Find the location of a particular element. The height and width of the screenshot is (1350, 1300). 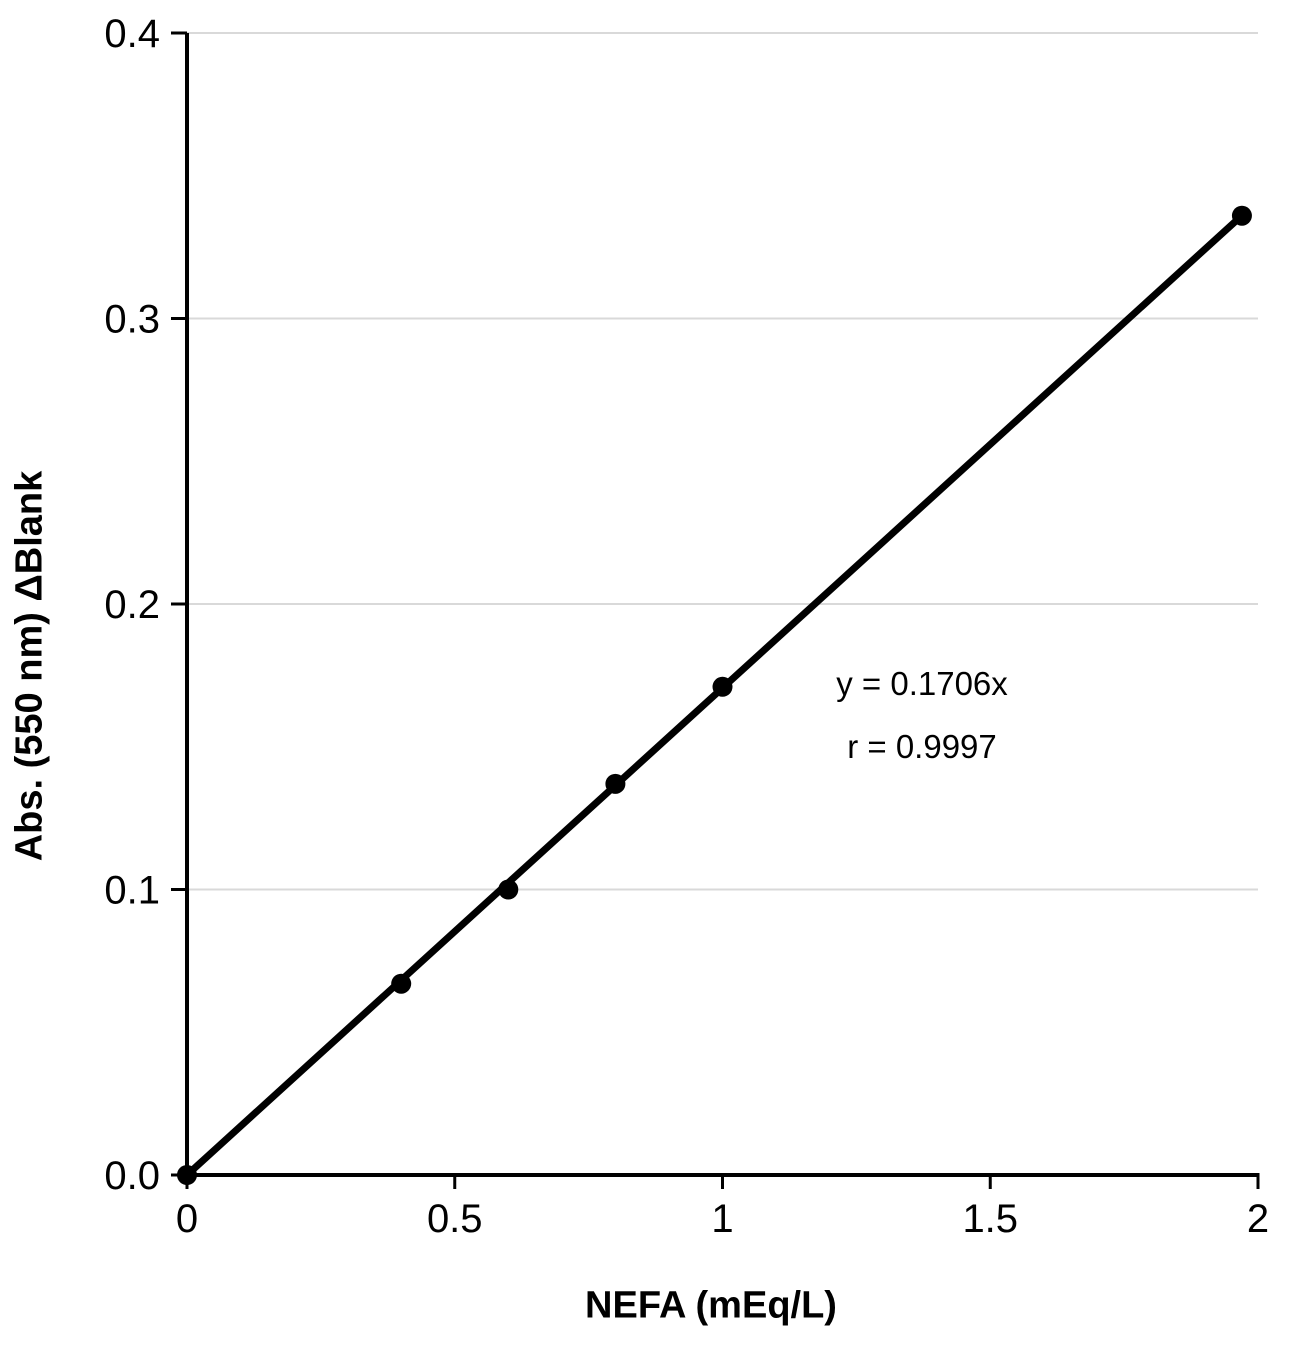

y-axis-title: Abs. (550 nm) ΔBlank is located at coordinates (29, 666).